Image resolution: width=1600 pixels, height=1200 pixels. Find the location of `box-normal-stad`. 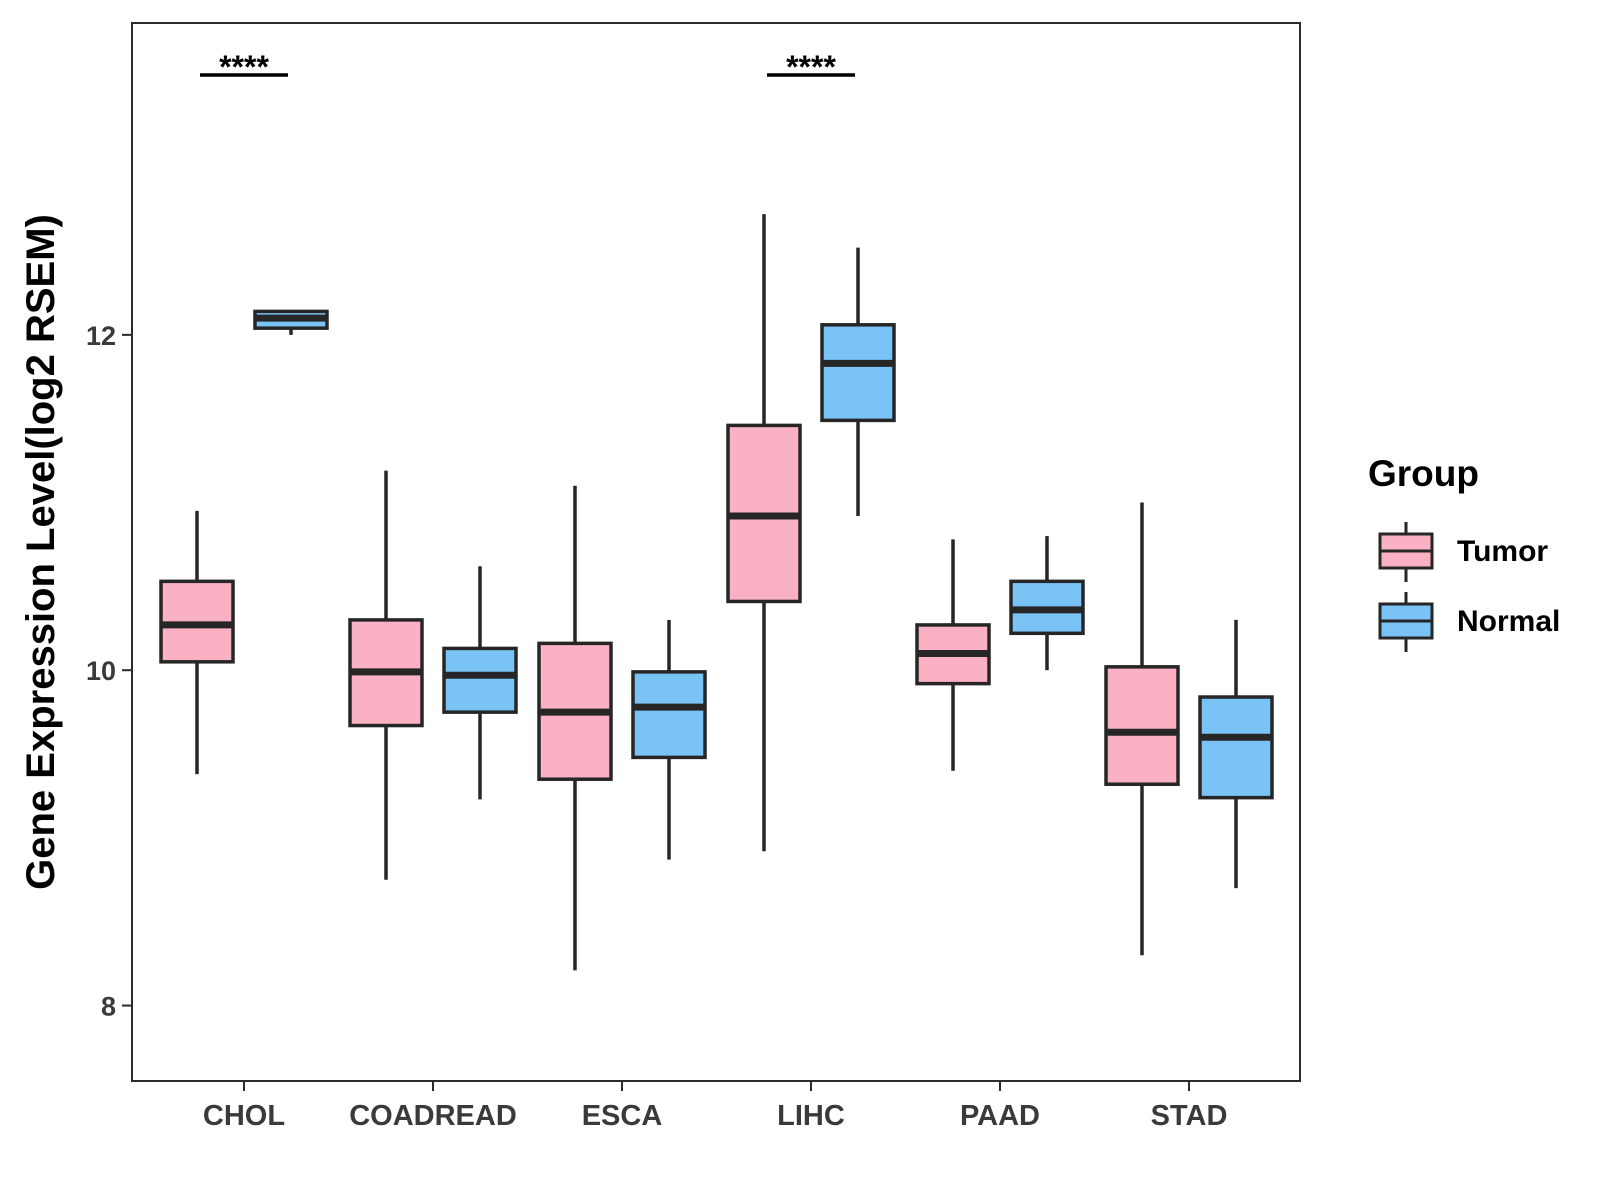

box-normal-stad is located at coordinates (1236, 754).